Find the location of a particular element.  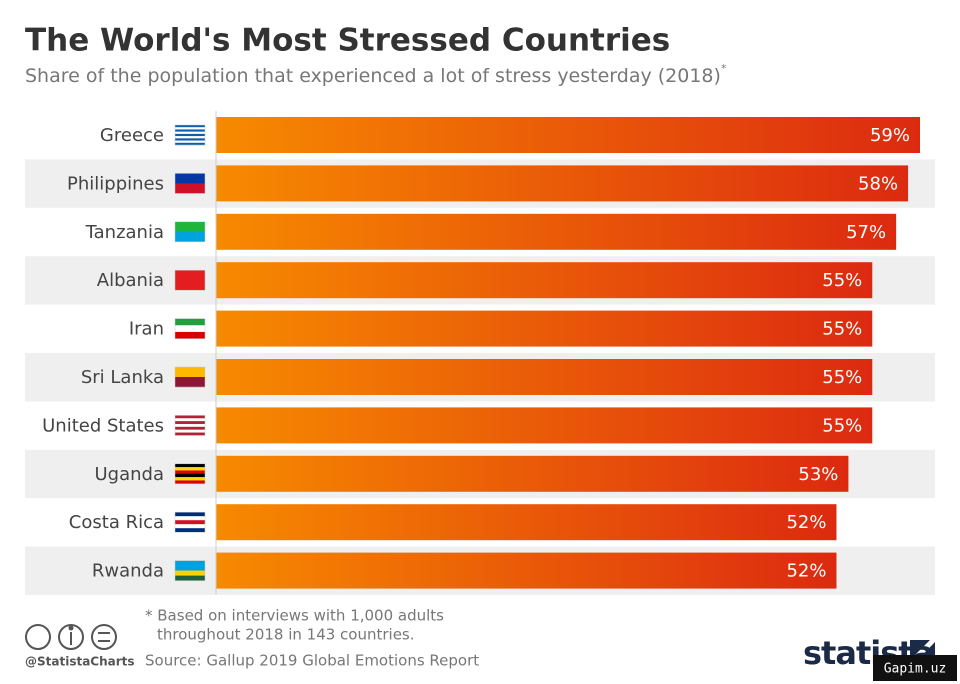

category-label: Uganda is located at coordinates (130, 474).